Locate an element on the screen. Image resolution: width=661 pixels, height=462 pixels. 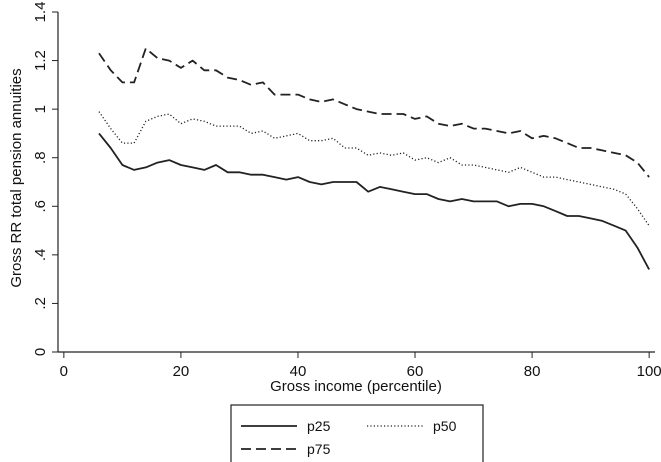
x-tick-label: 80 is located at coordinates (532, 371).